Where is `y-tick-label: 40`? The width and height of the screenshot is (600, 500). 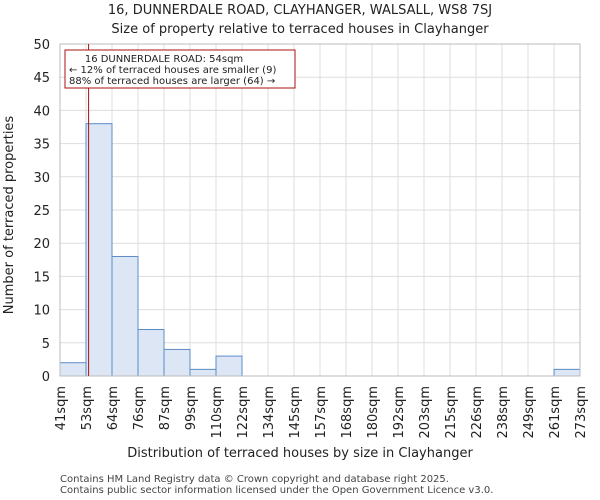 y-tick-label: 40 is located at coordinates (41, 111).